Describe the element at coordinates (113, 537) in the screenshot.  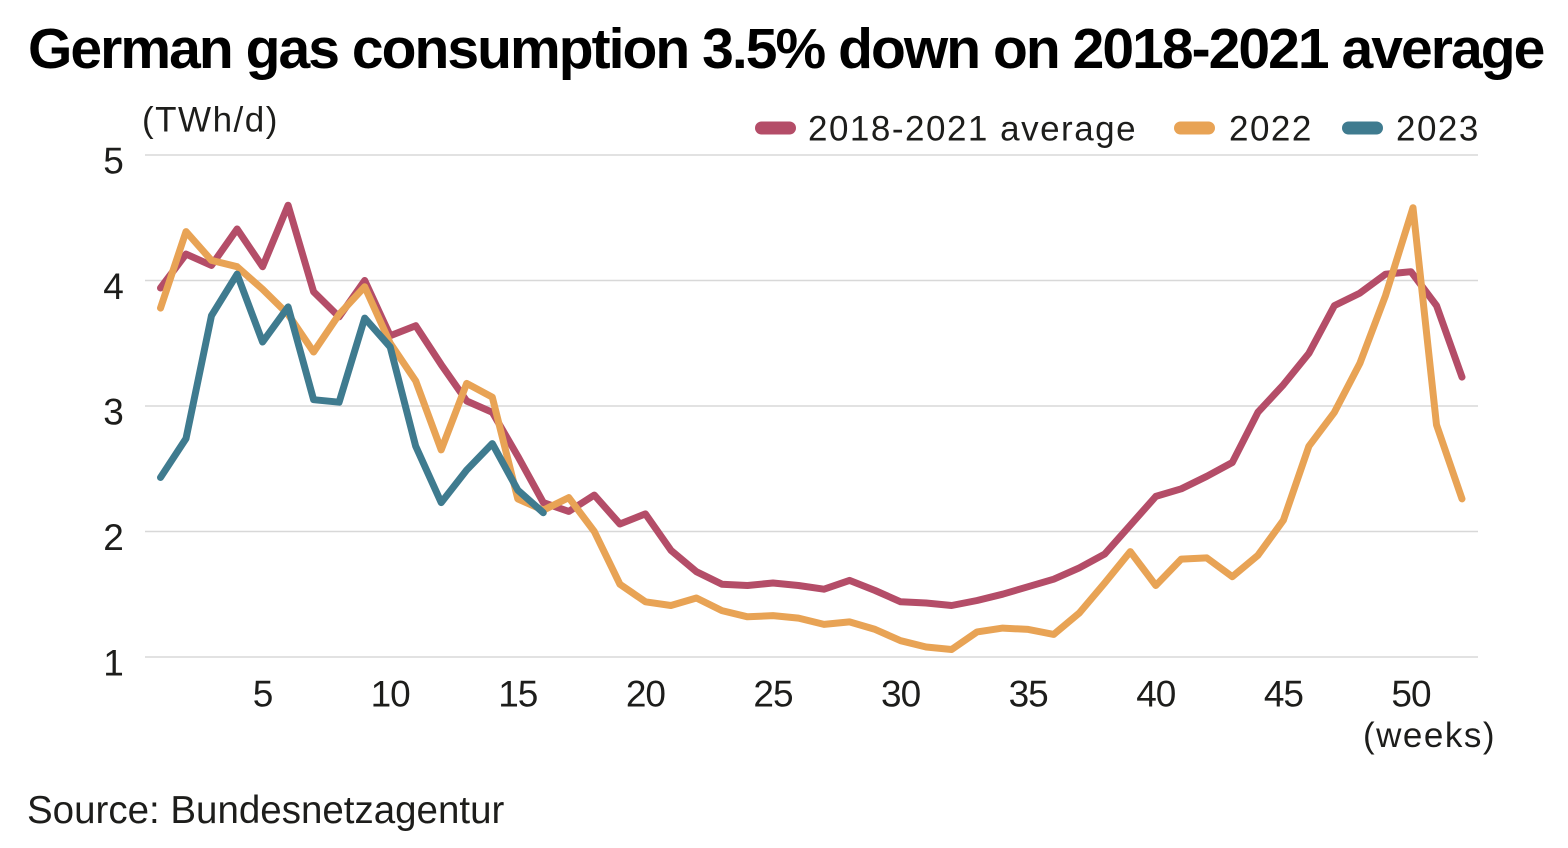
I see `svg-text: 2` at that location.